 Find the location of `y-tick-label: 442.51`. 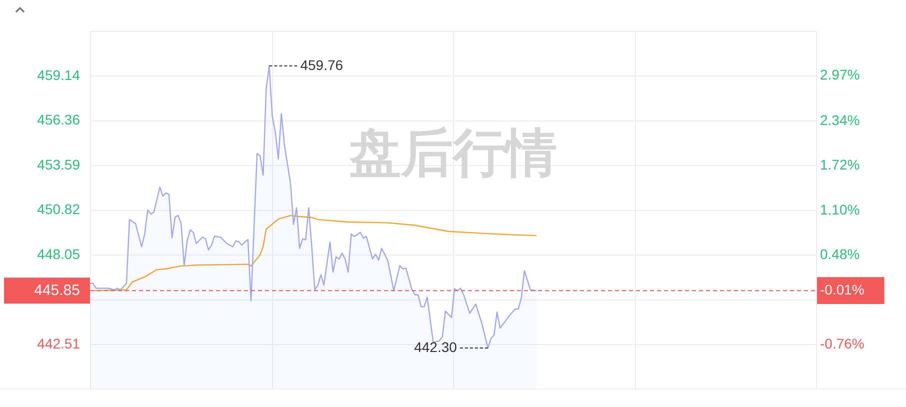

y-tick-label: 442.51 is located at coordinates (58, 344).